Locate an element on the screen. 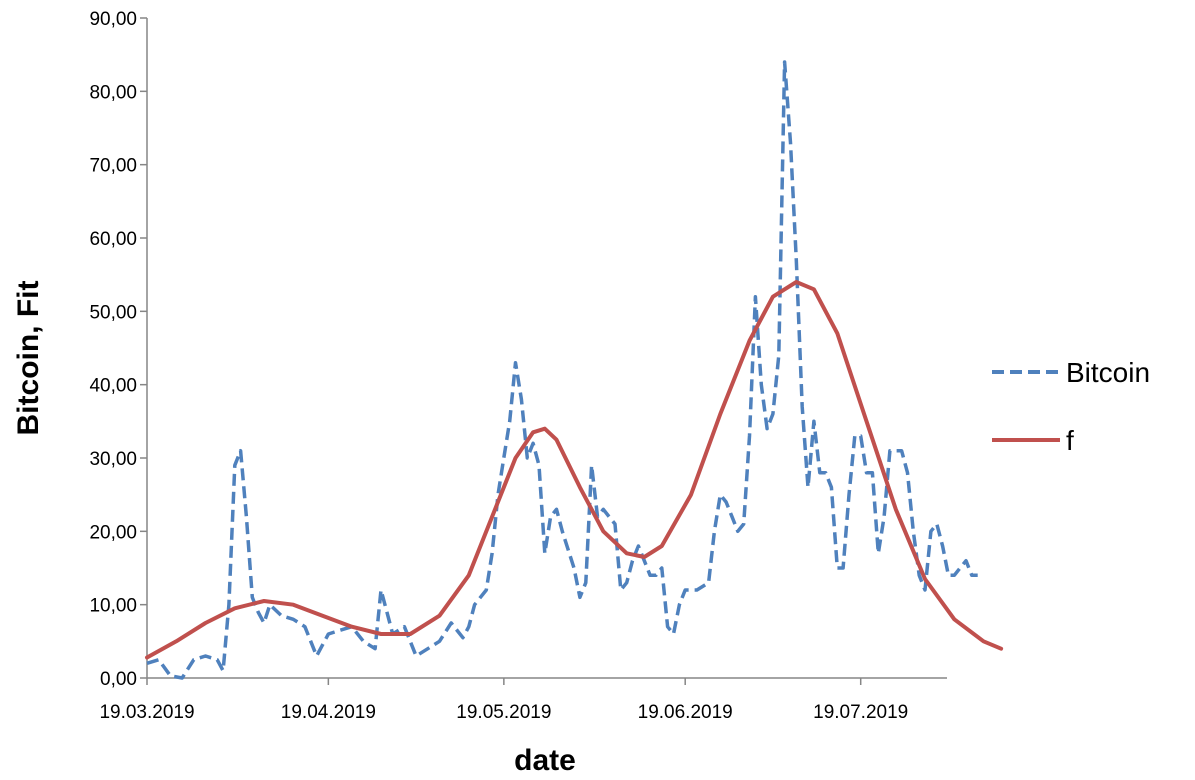 The image size is (1195, 780). x-tick-label: 19.06.2019 is located at coordinates (685, 712).